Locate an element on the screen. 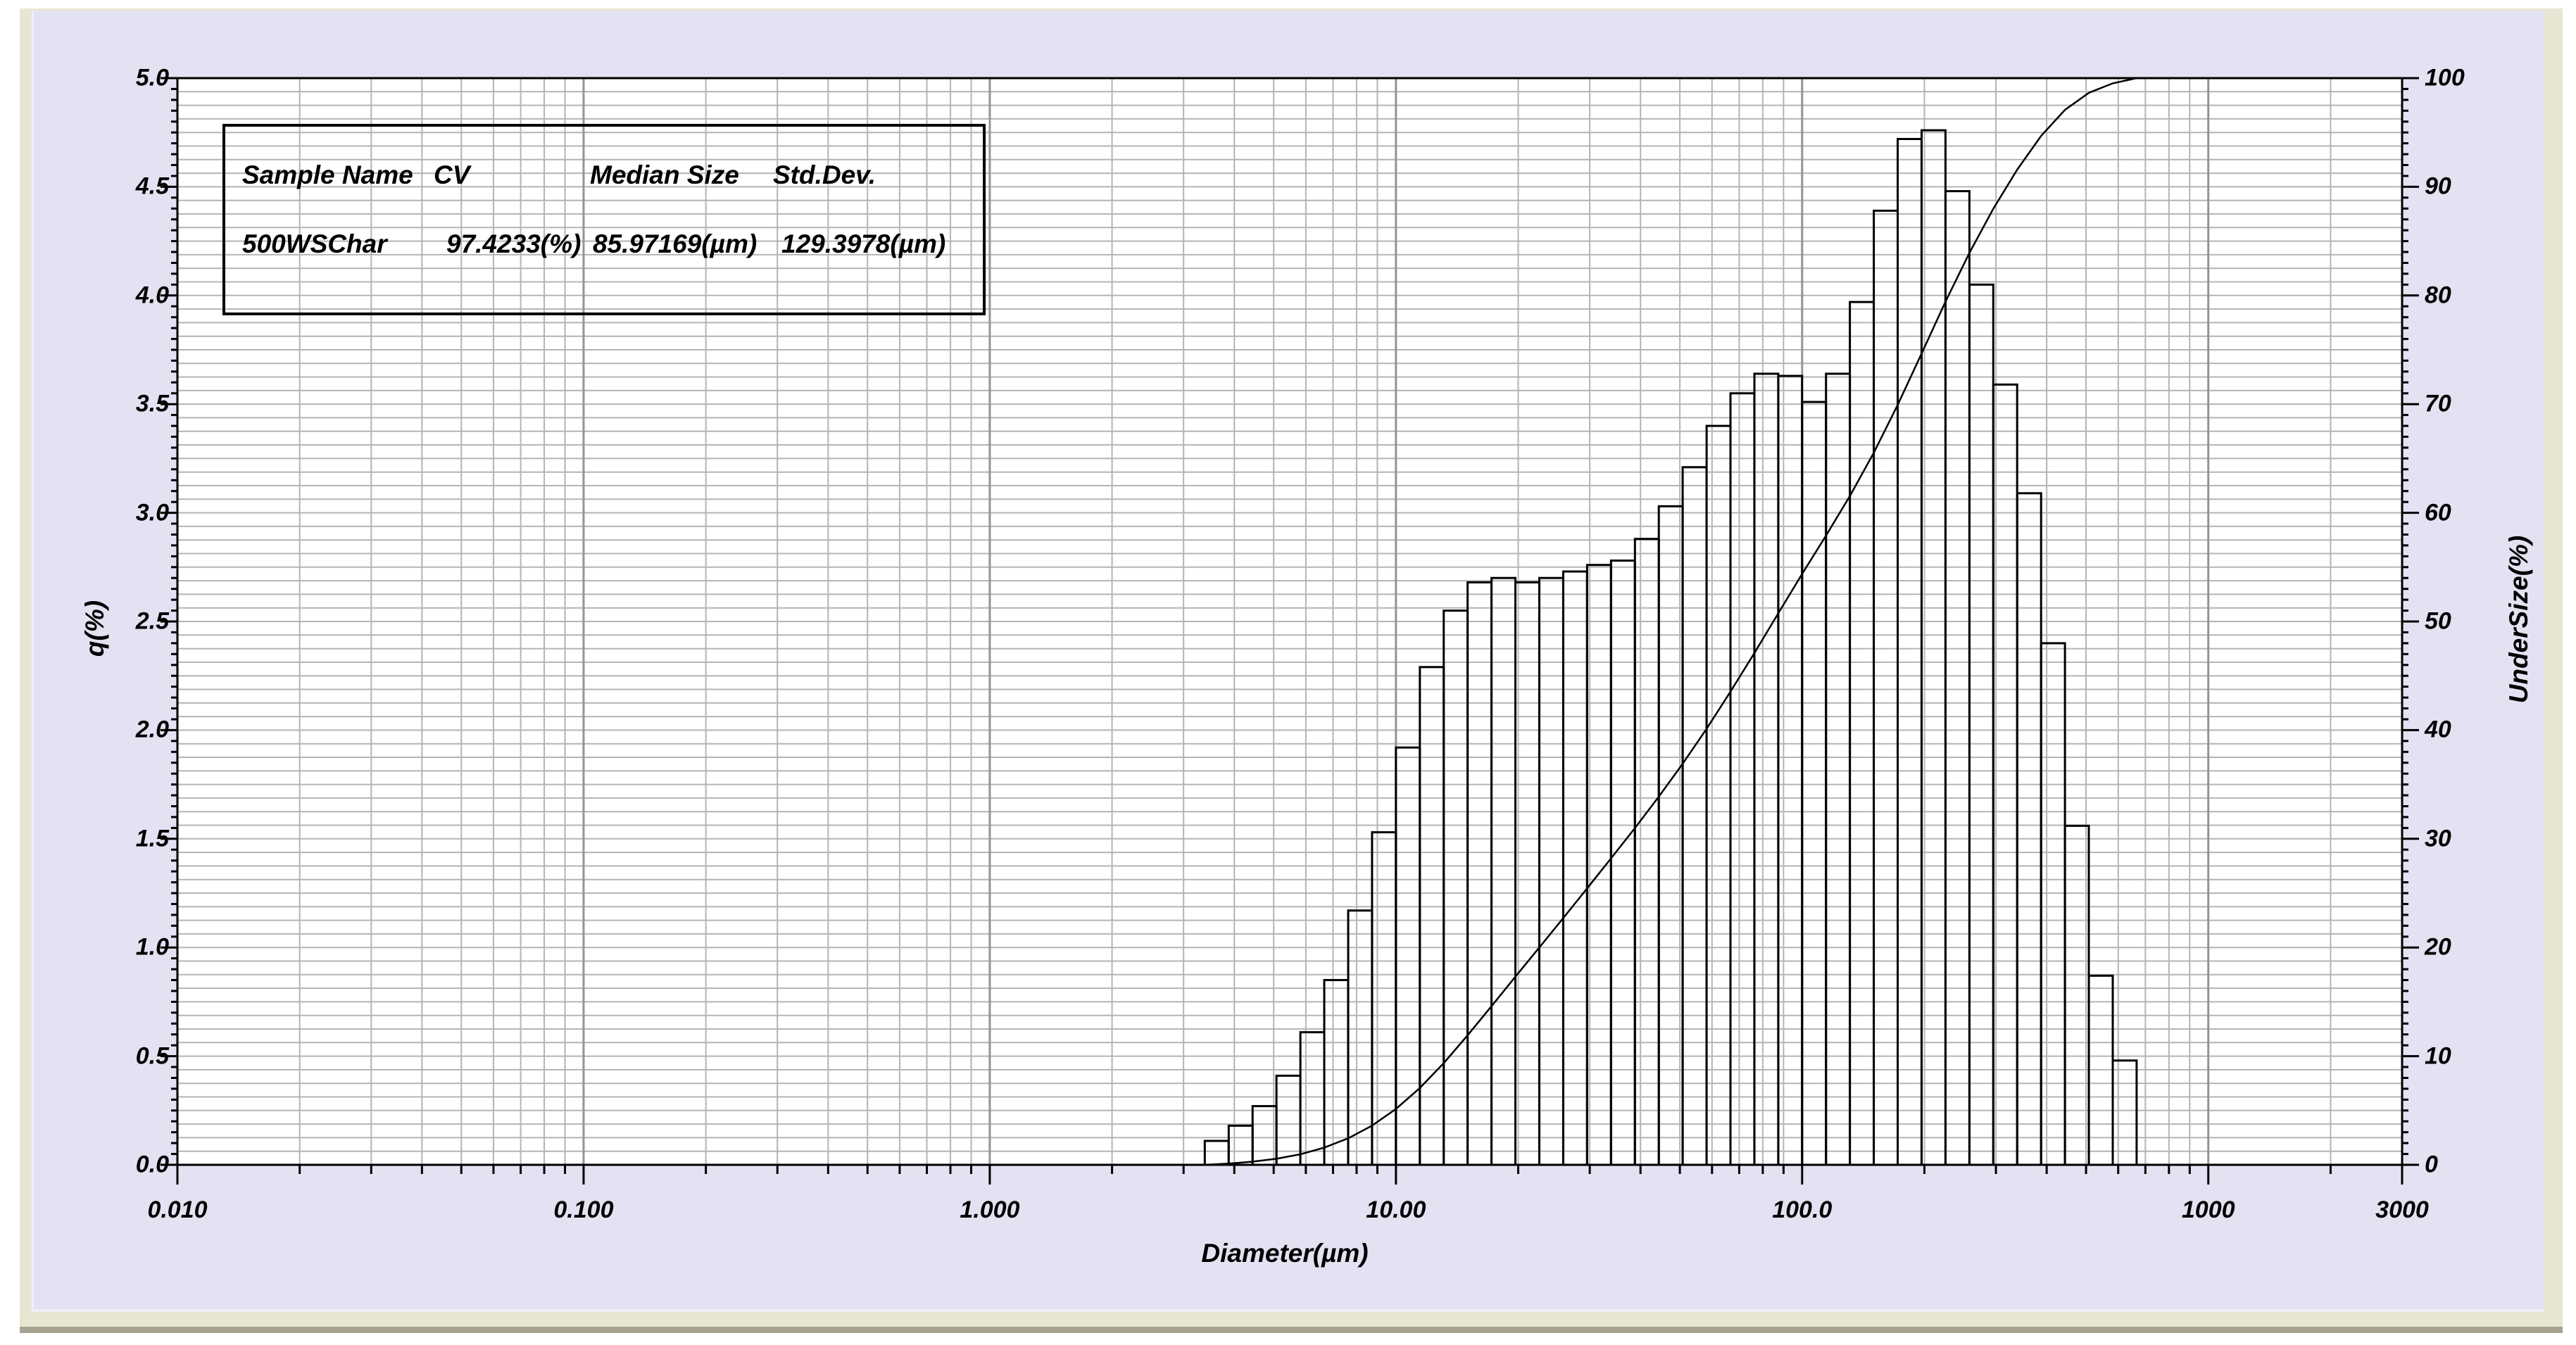 The image size is (2576, 1345). y-right-tick-label: 100 is located at coordinates (2445, 77).